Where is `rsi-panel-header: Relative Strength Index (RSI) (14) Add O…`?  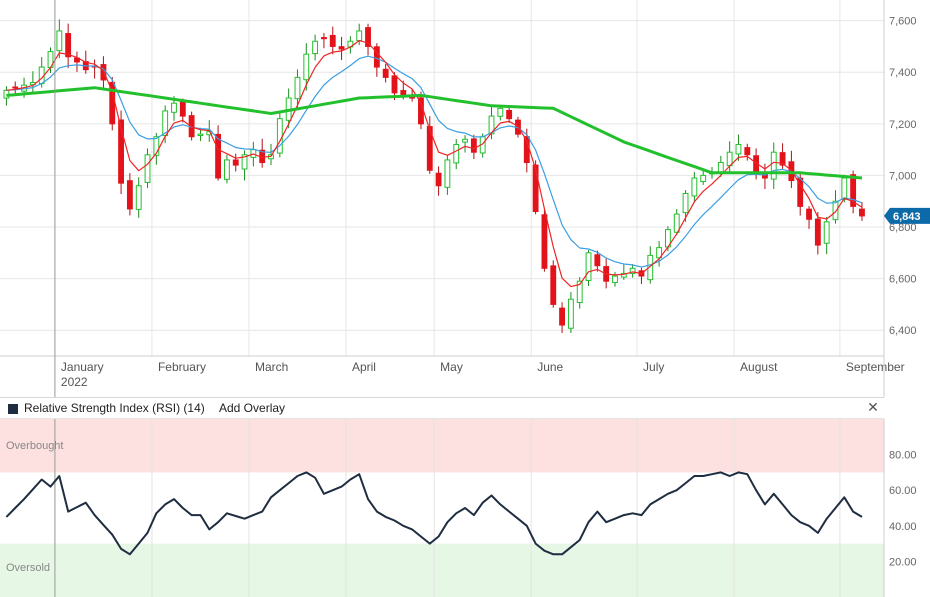
rsi-panel-header: Relative Strength Index (RSI) (14) Add O… is located at coordinates (442, 408).